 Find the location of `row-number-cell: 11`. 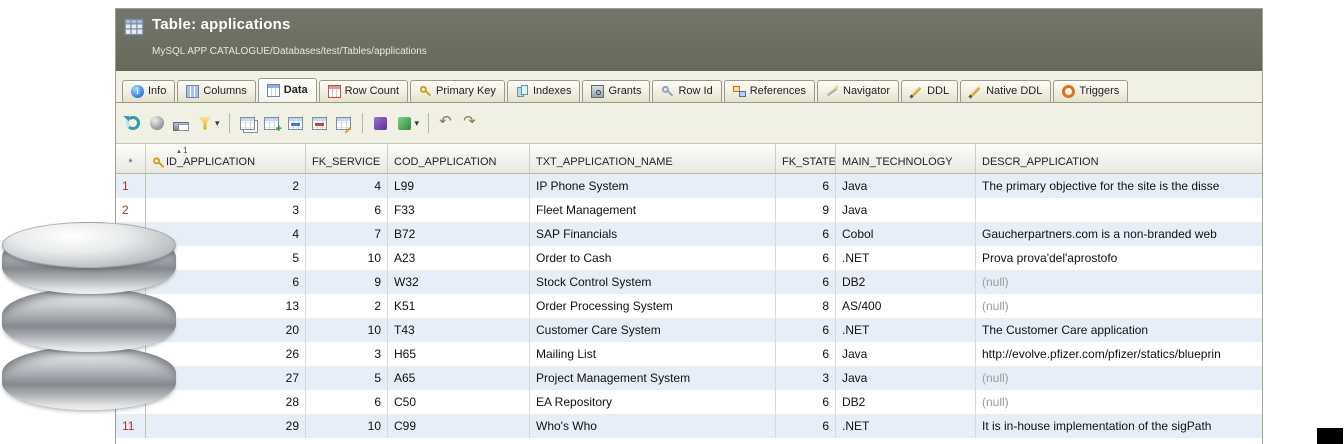

row-number-cell: 11 is located at coordinates (131, 426).